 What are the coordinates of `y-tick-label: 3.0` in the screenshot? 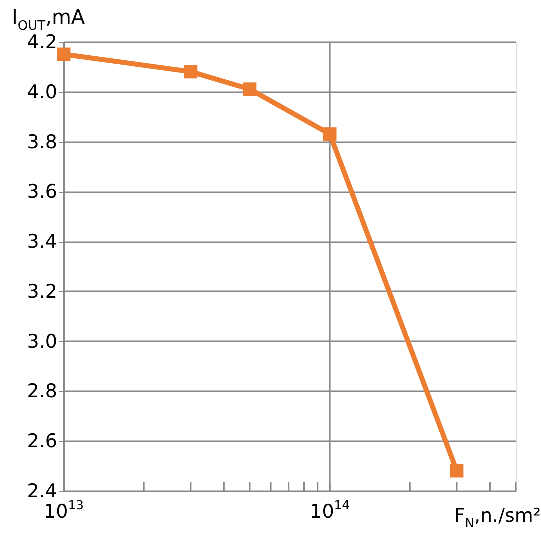 It's located at (42, 341).